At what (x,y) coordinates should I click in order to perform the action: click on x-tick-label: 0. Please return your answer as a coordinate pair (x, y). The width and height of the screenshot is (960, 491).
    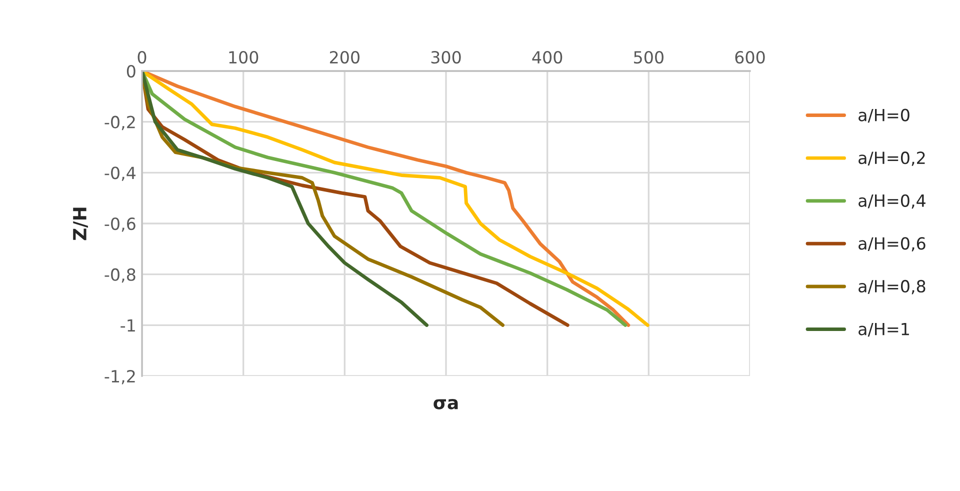
    Looking at the image, I should click on (142, 57).